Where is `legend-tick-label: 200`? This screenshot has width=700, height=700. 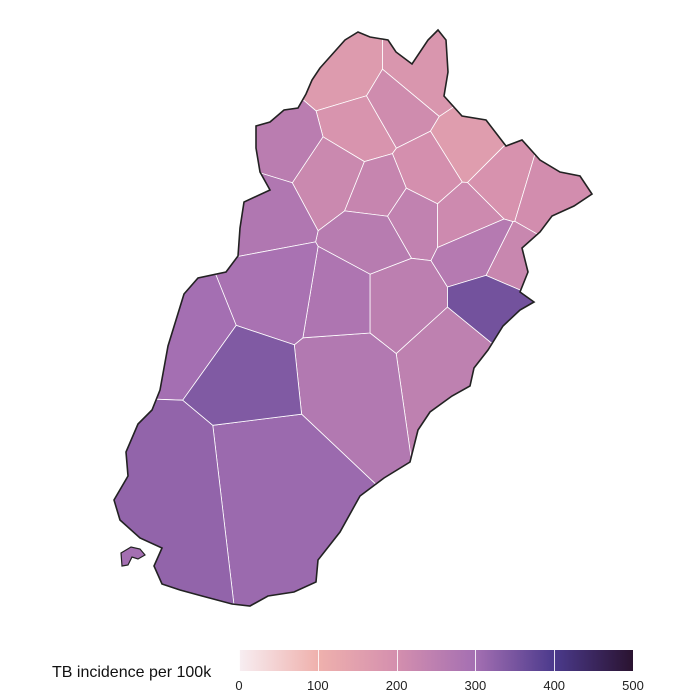
legend-tick-label: 200 is located at coordinates (396, 685).